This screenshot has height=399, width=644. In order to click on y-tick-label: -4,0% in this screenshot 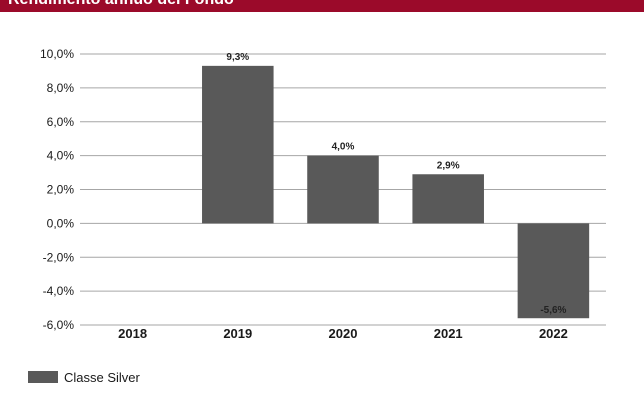, I will do `click(59, 291)`.